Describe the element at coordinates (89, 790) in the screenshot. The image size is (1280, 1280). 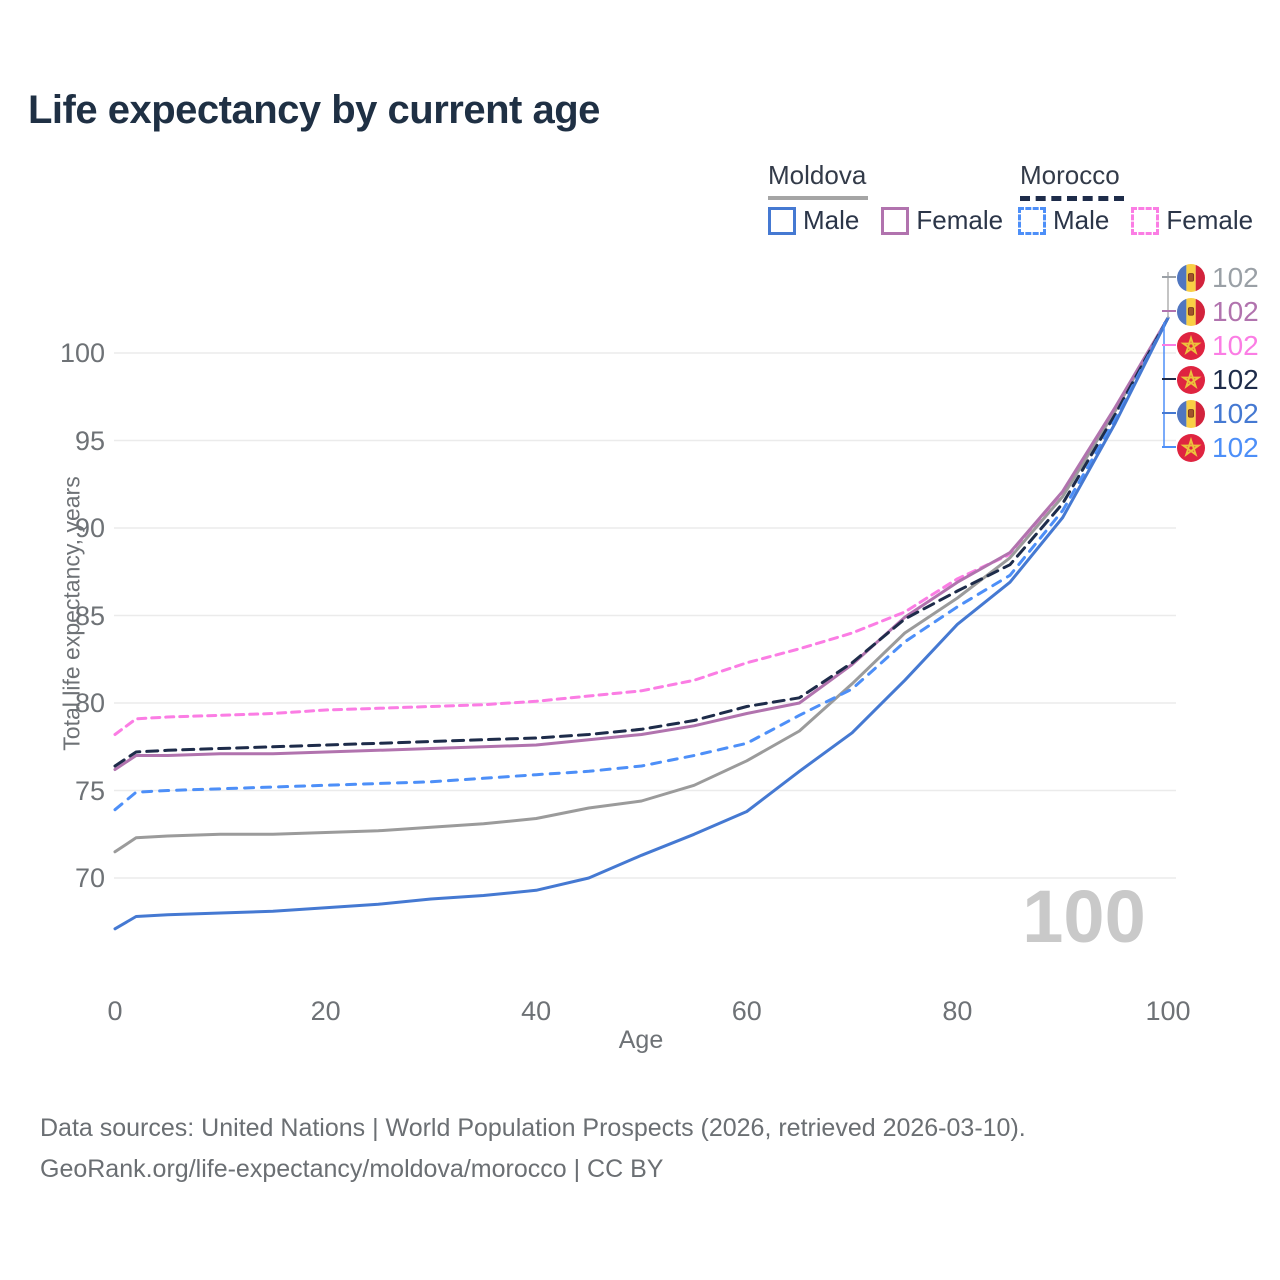
I see `y-tick-label-75: 75` at that location.